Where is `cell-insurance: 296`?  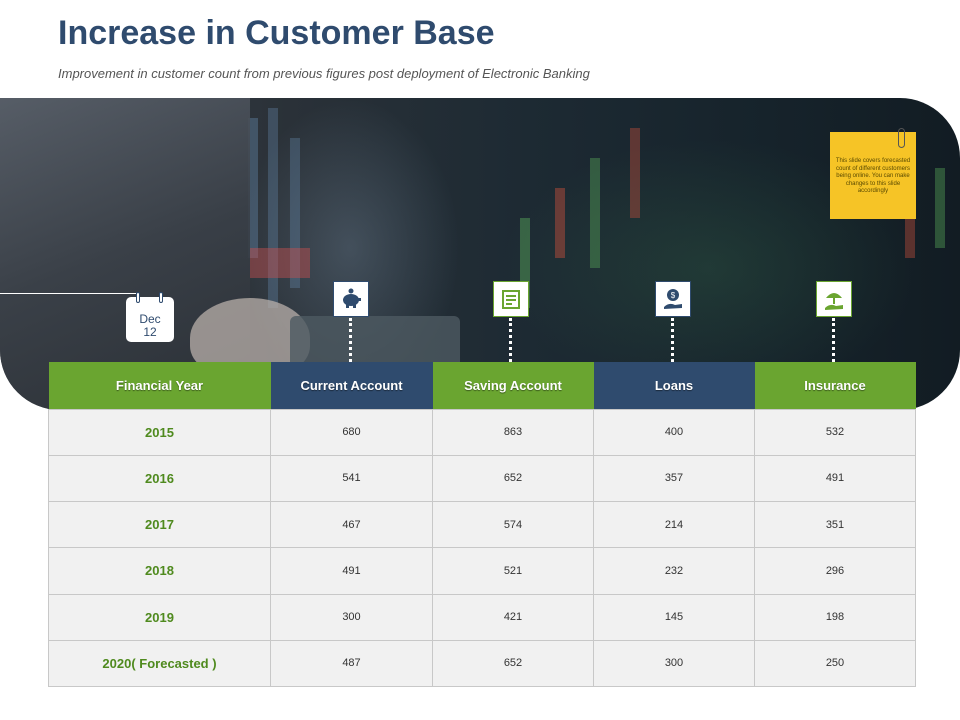
cell-insurance: 296 is located at coordinates (835, 571).